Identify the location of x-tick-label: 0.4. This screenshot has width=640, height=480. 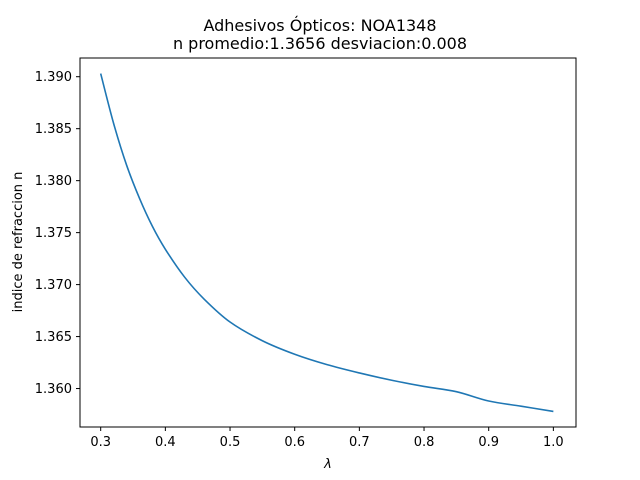
(165, 442).